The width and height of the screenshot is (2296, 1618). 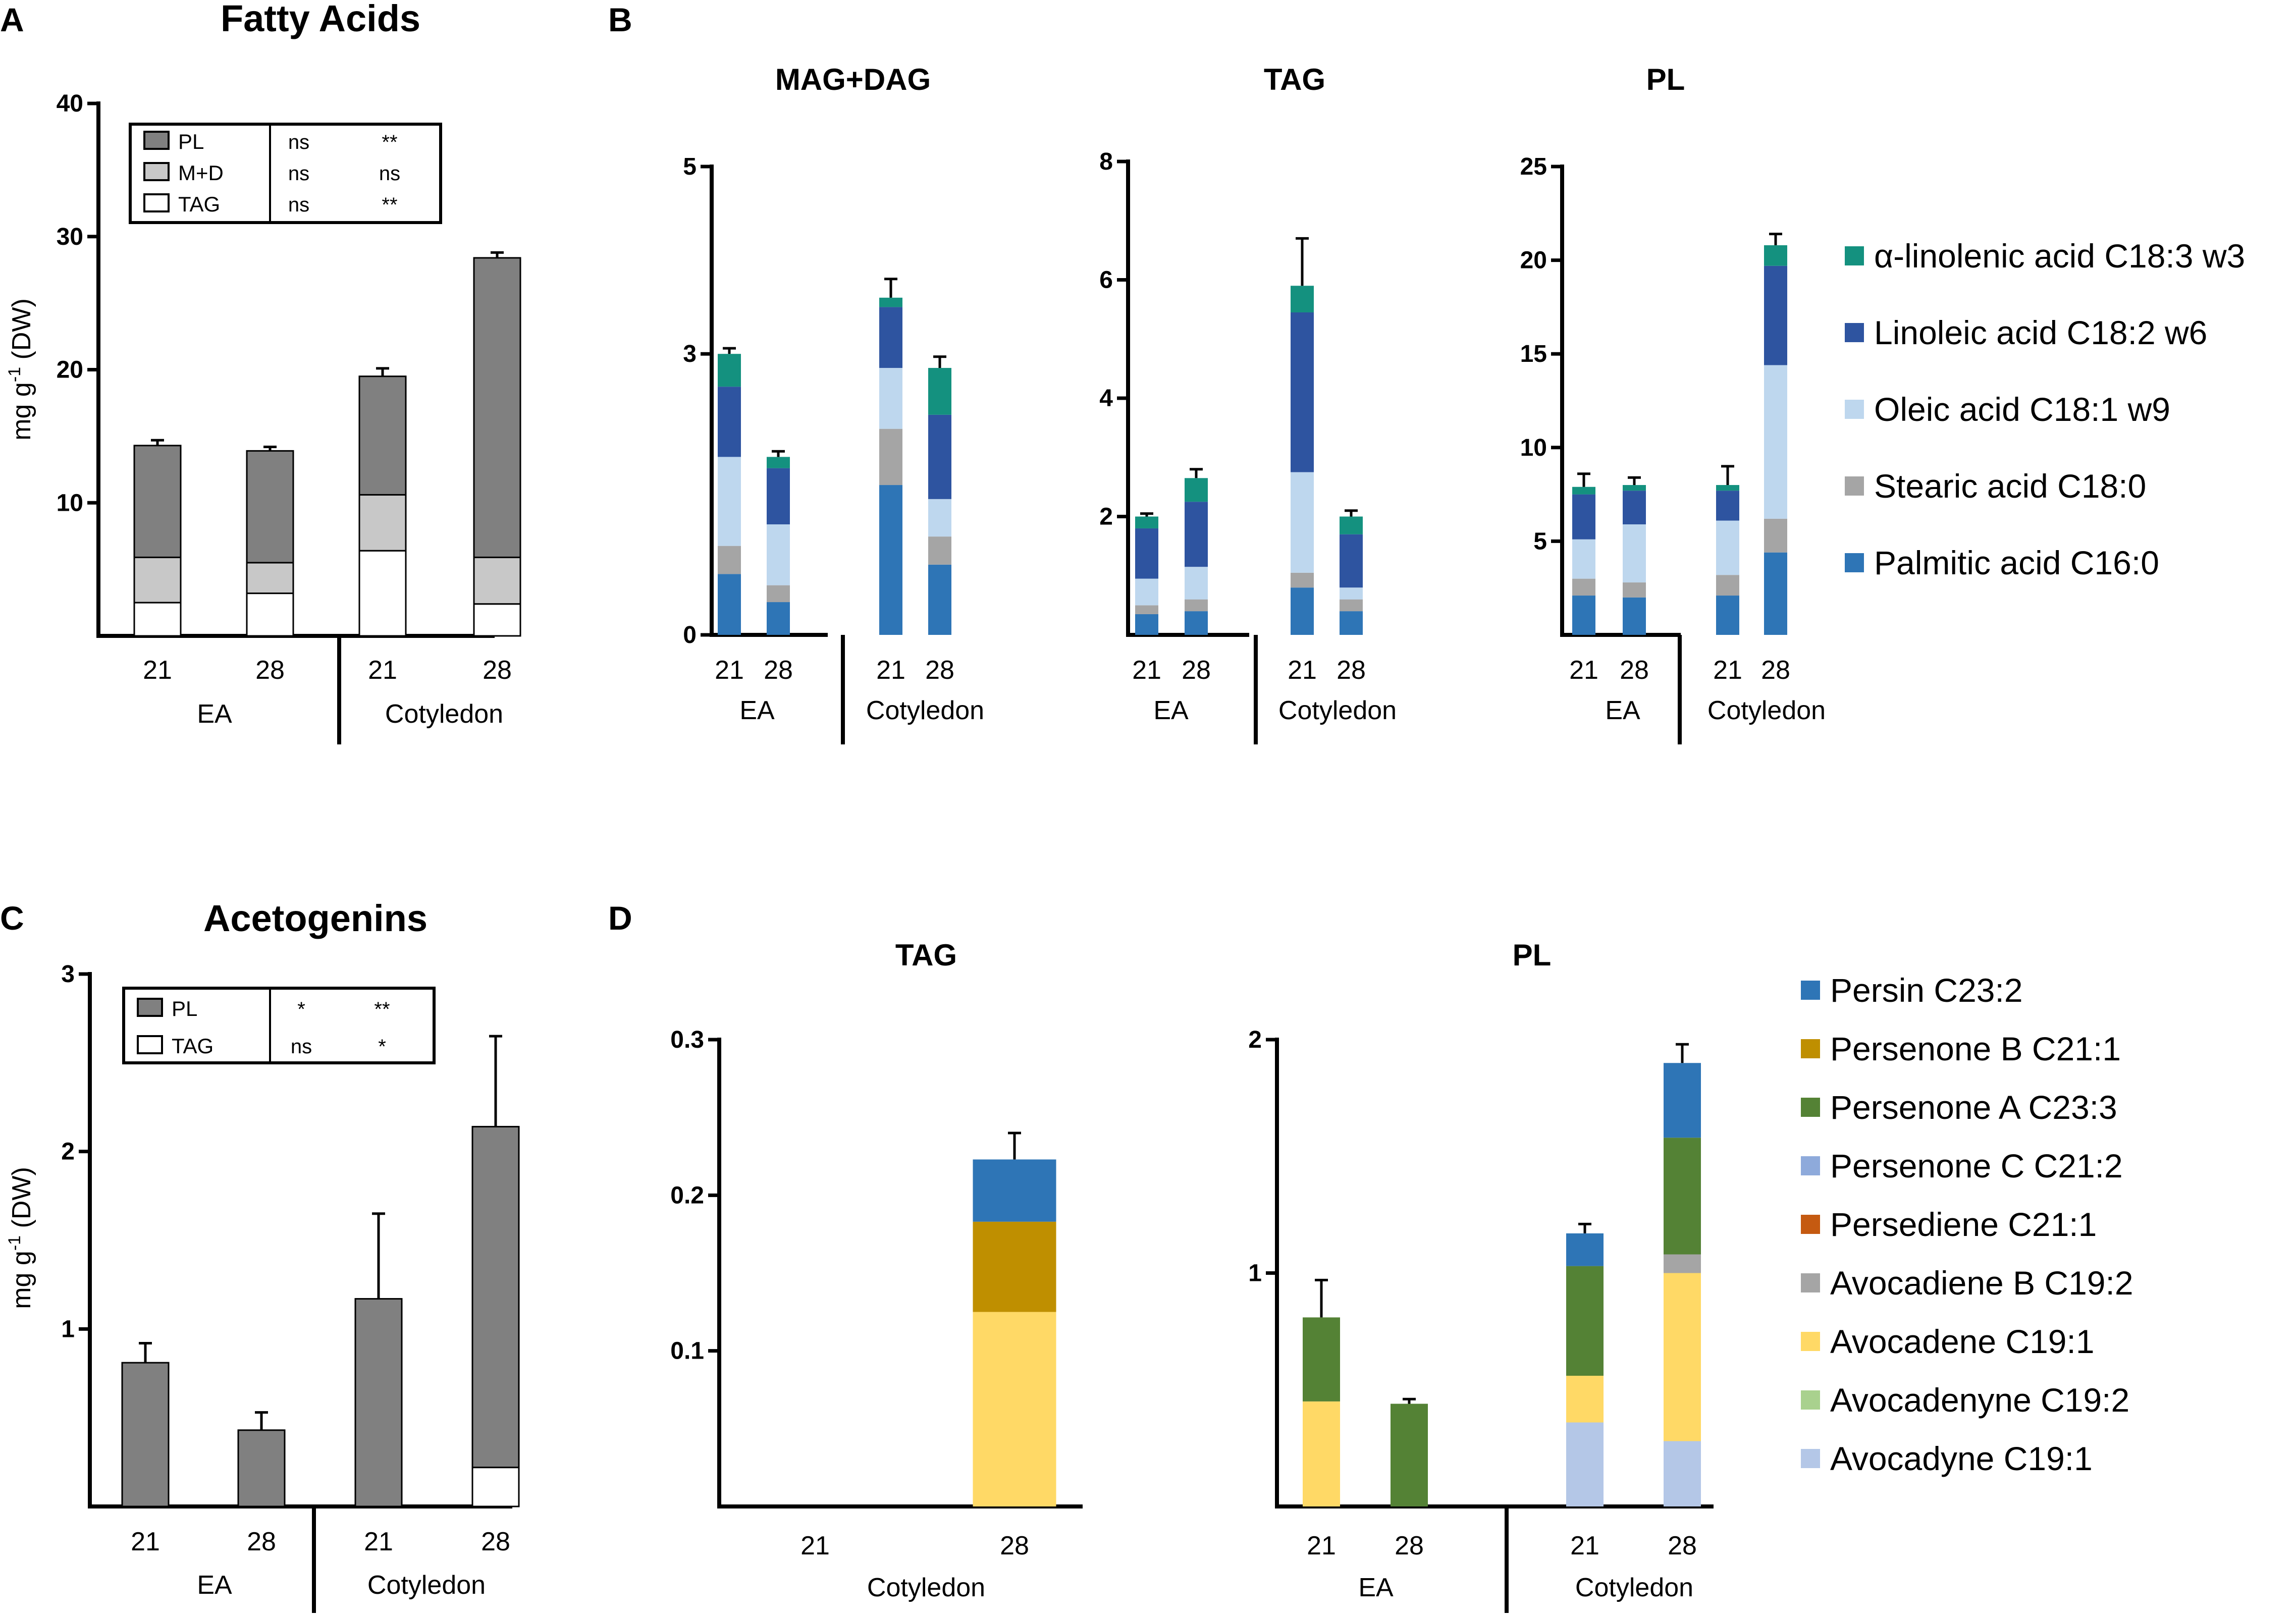 What do you see at coordinates (320, 19) in the screenshot?
I see `chart-title: Fatty Acids` at bounding box center [320, 19].